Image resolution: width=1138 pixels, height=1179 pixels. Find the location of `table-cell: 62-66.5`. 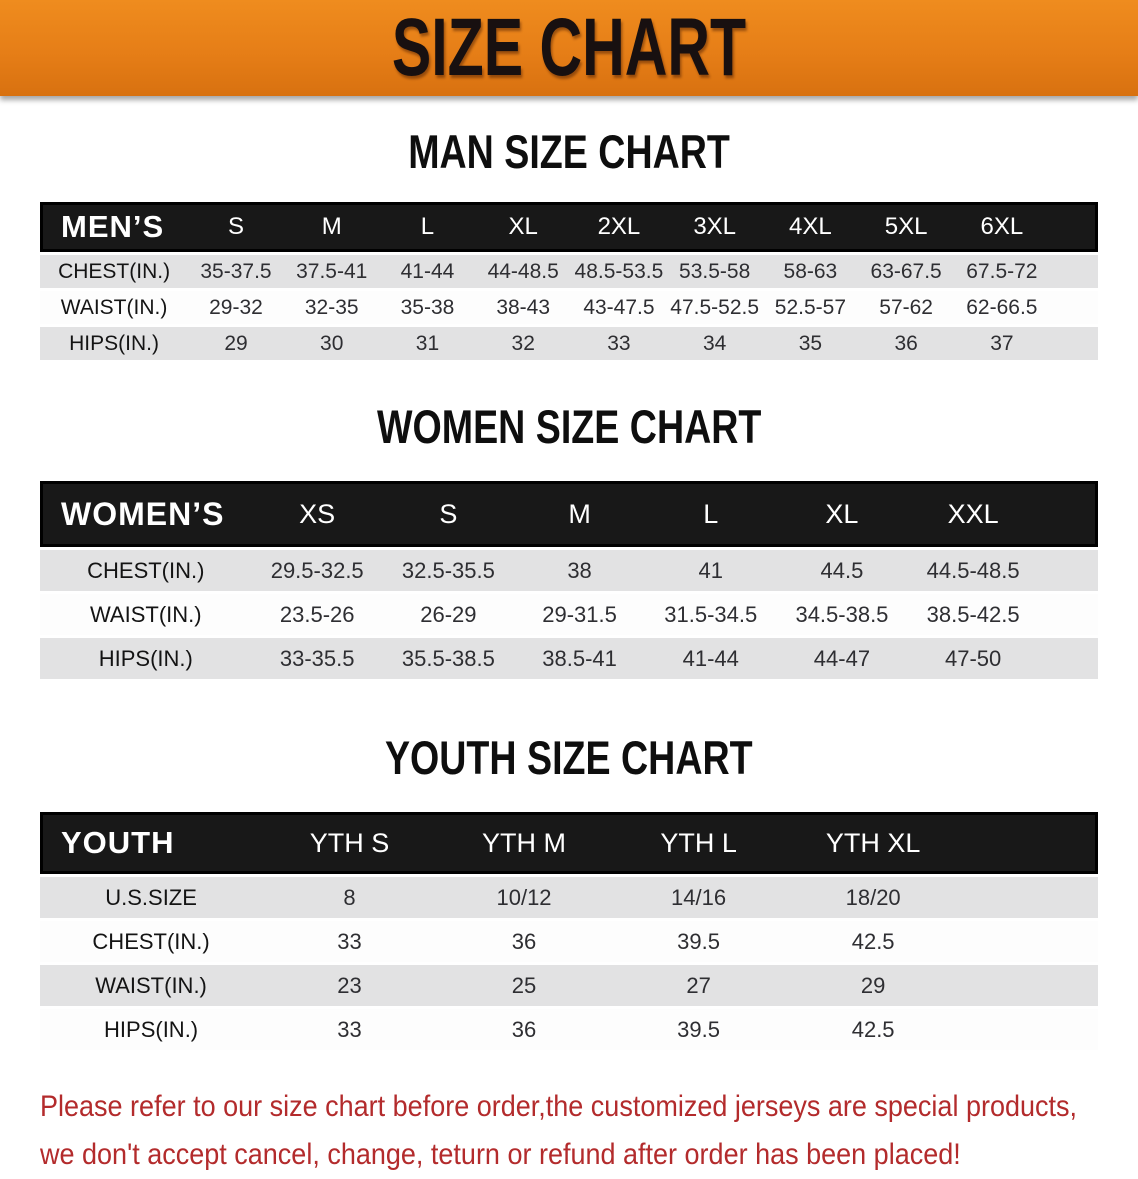

table-cell: 62-66.5 is located at coordinates (1002, 307).